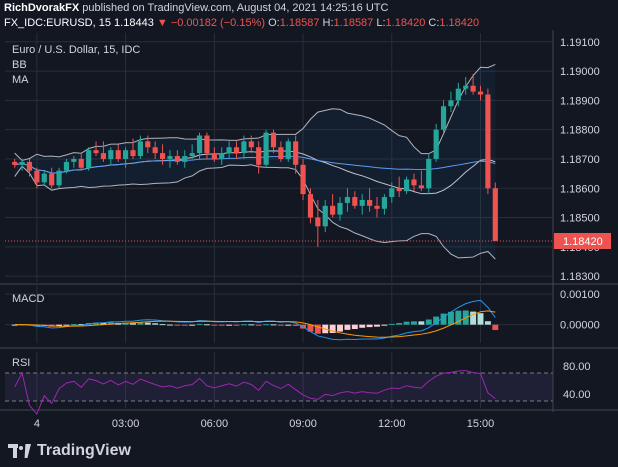 This screenshot has width=618, height=467. What do you see at coordinates (299, 23) in the screenshot?
I see `open-value: 1.18587` at bounding box center [299, 23].